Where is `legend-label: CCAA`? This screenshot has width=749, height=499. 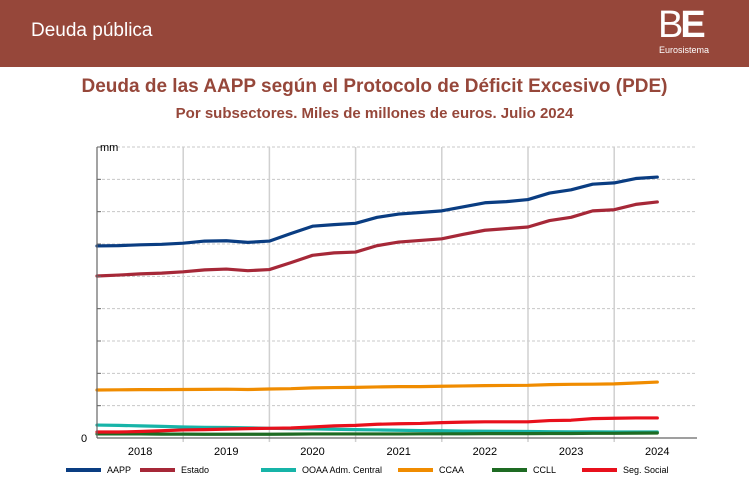 legend-label: CCAA is located at coordinates (452, 470).